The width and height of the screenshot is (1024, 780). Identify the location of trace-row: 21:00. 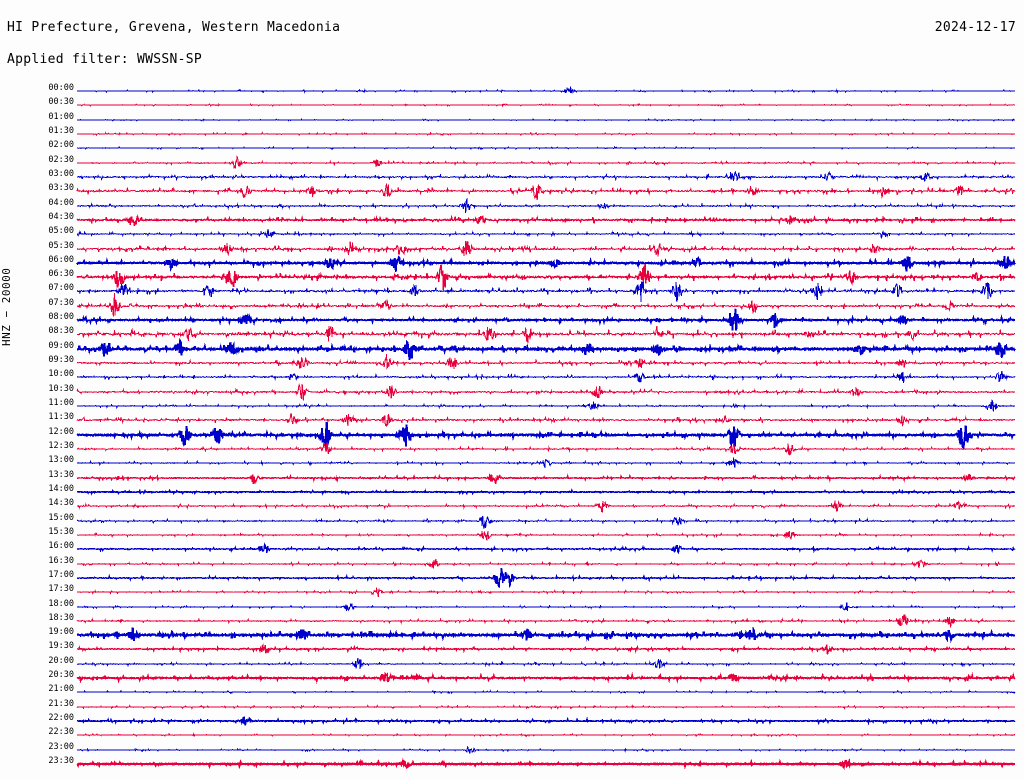
(512, 692).